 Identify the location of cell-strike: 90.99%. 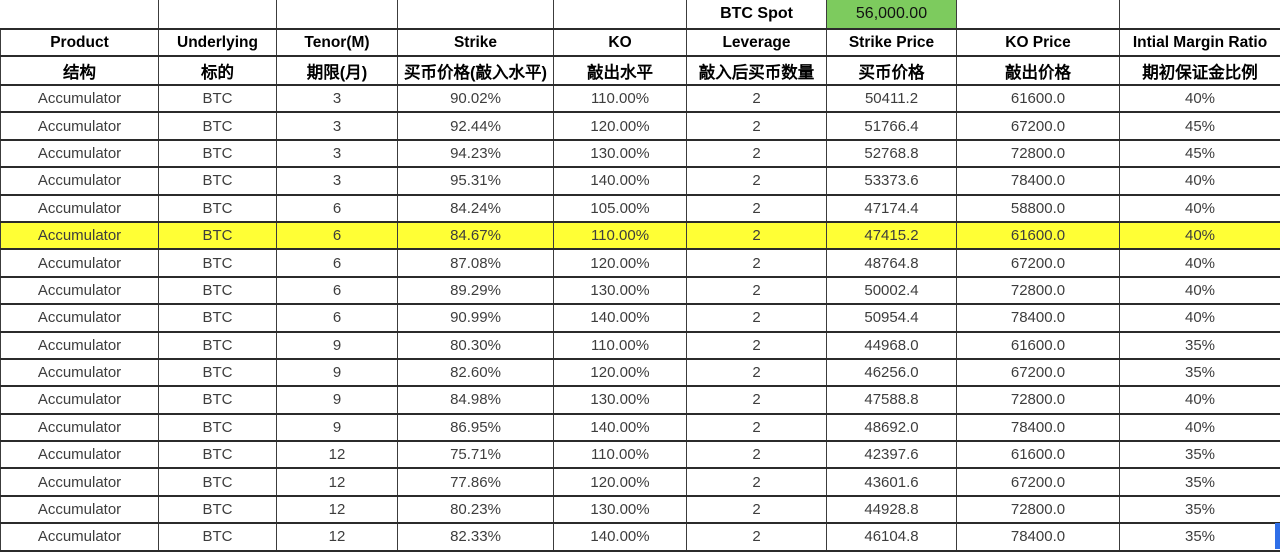
(476, 317).